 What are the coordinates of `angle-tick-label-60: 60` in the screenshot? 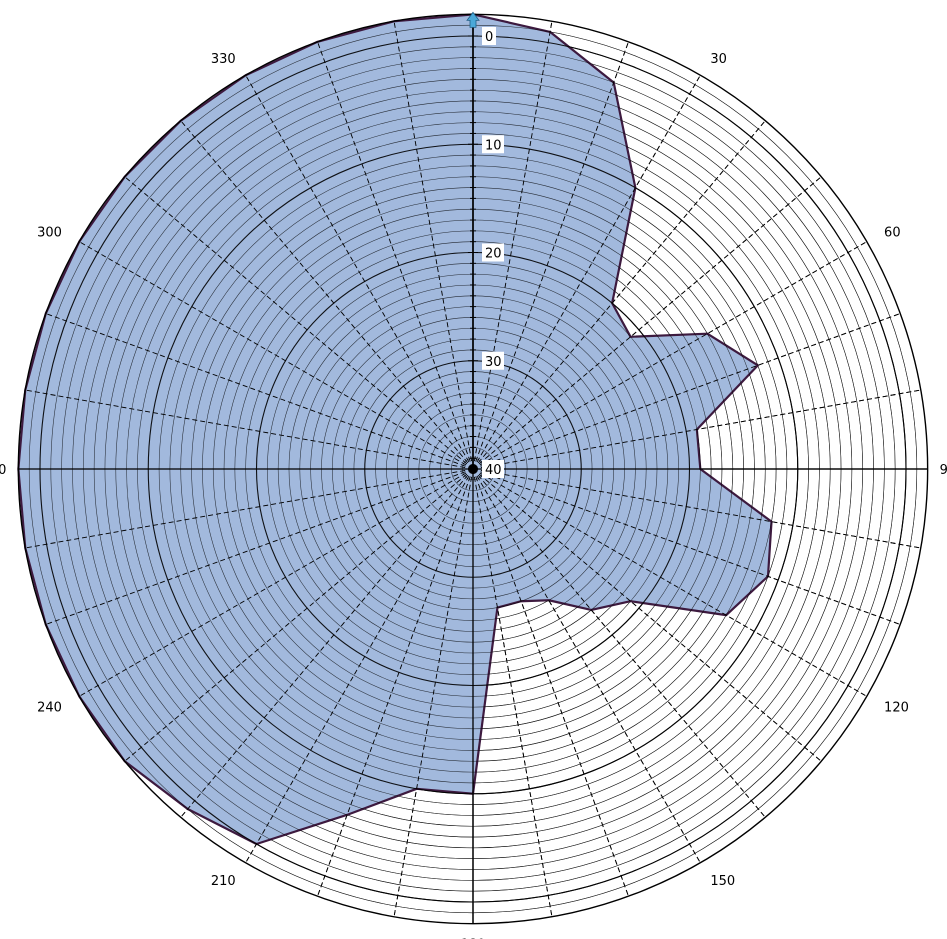 It's located at (892, 233).